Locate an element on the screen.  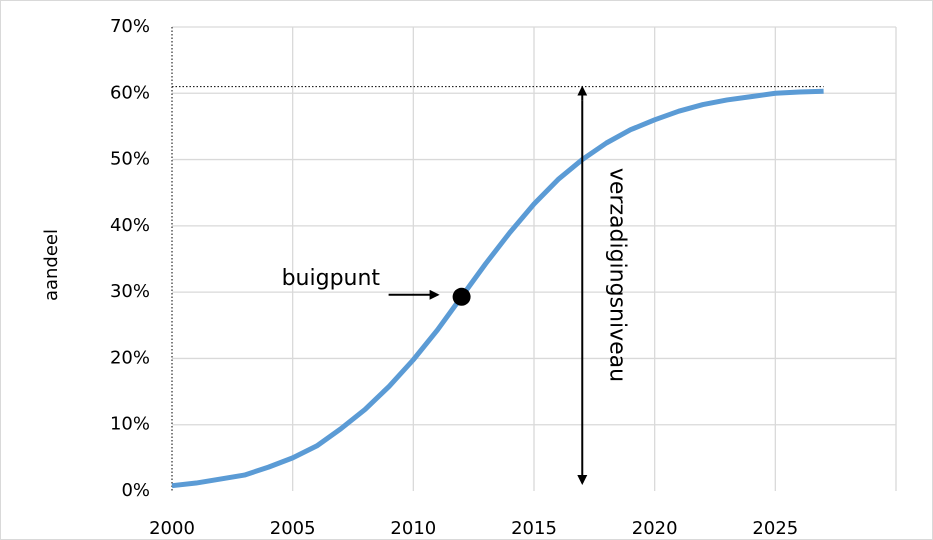
y-tick-label: 70% is located at coordinates (130, 26).